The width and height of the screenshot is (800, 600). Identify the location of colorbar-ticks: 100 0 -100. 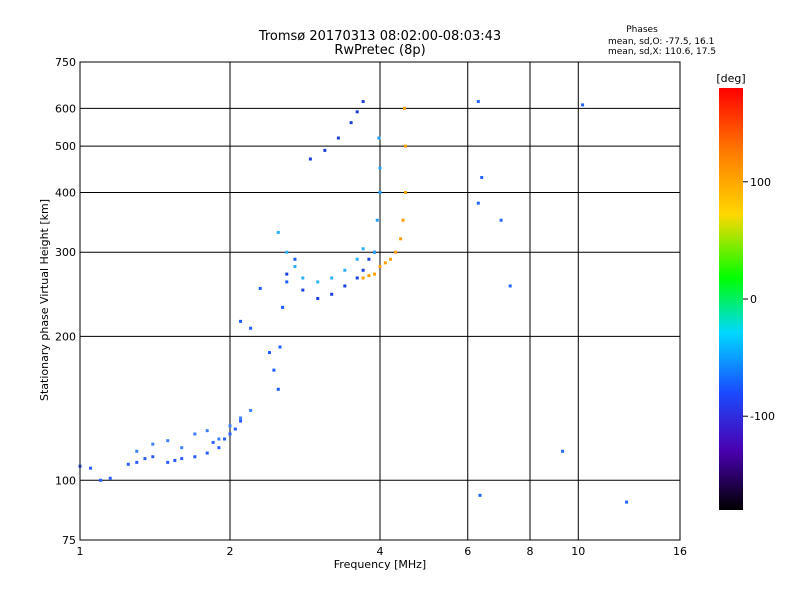
(759, 299).